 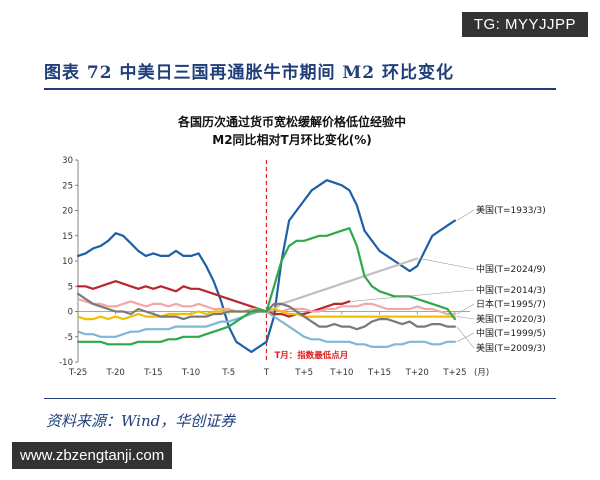 I want to click on x-tick-label: T+25, so click(x=454, y=373).